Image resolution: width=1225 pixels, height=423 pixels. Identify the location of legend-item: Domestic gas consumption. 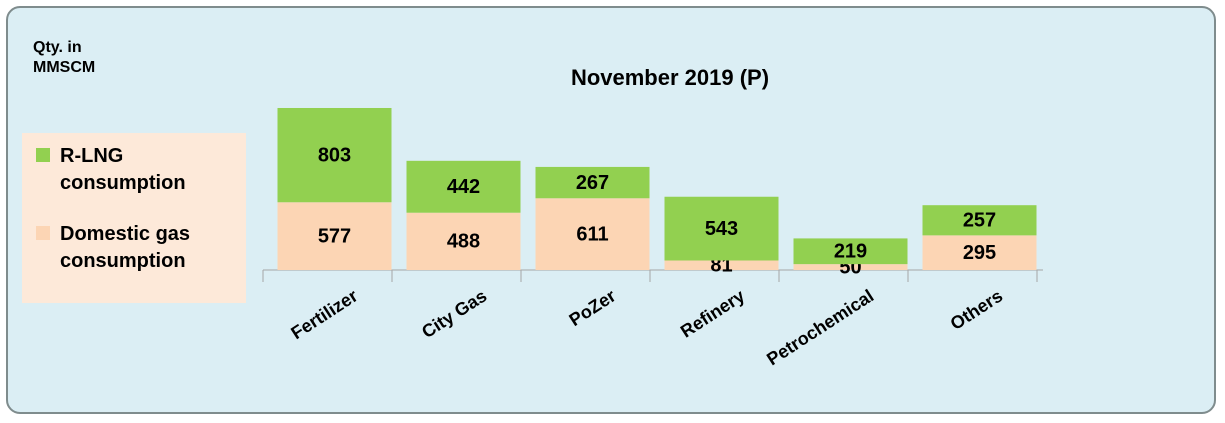
(136, 248).